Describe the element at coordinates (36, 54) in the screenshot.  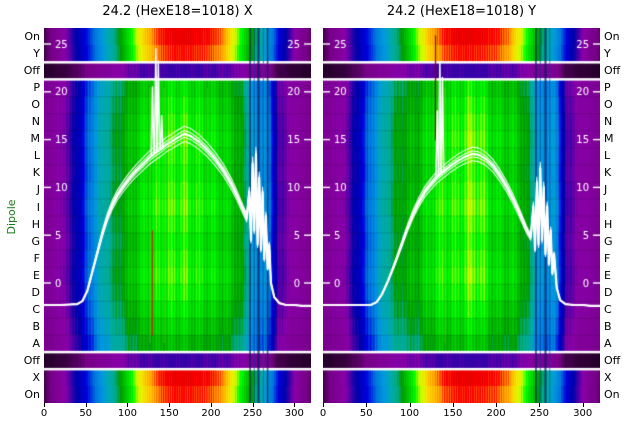
I see `row-label-left-y-1: Y` at that location.